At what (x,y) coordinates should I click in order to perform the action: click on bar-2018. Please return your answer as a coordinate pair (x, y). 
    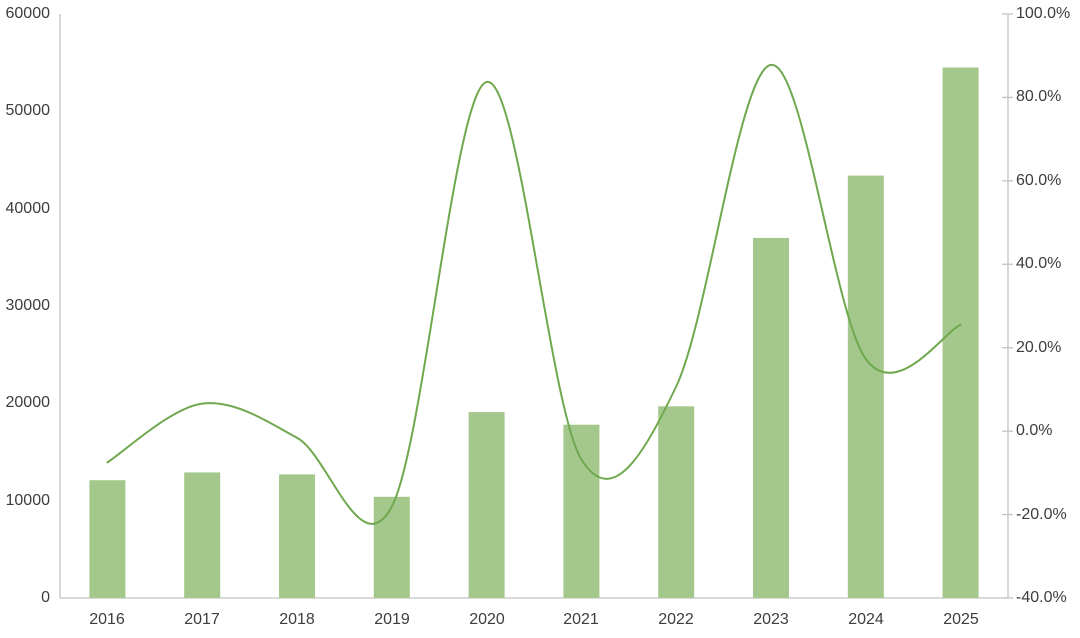
    Looking at the image, I should click on (297, 536).